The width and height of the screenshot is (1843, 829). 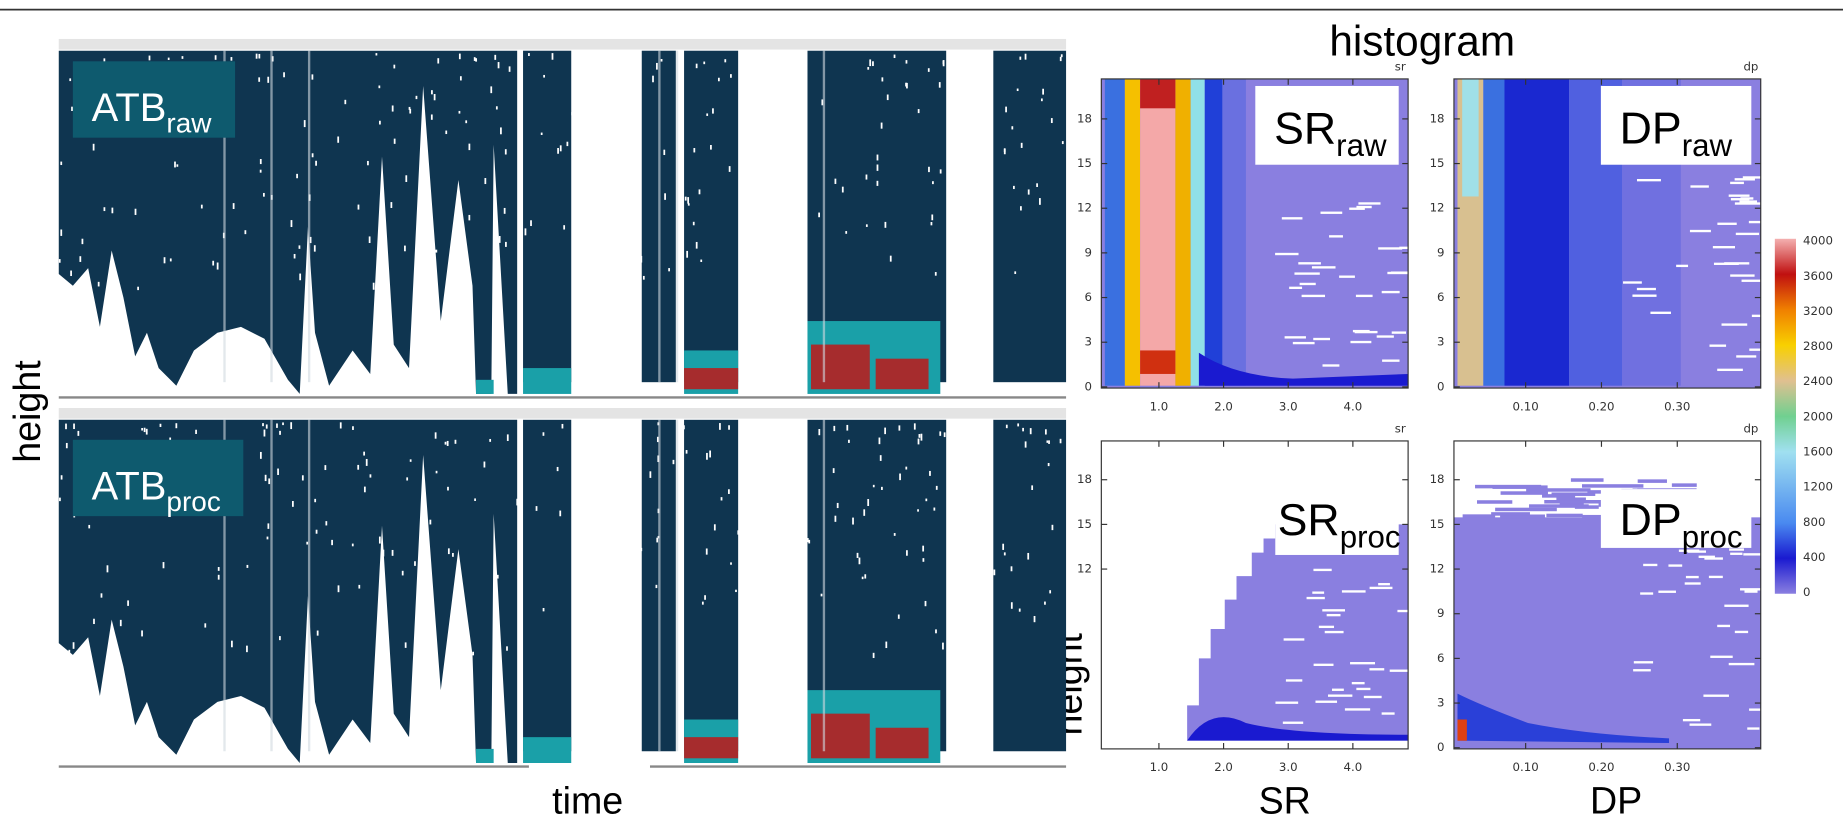 What do you see at coordinates (1651, 520) in the screenshot?
I see `label-main: DP` at bounding box center [1651, 520].